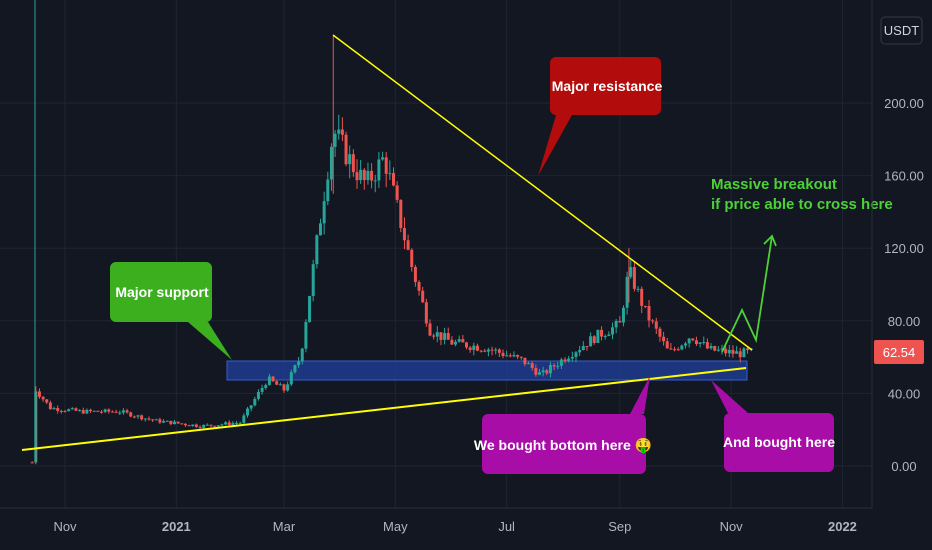 The width and height of the screenshot is (932, 550). What do you see at coordinates (773, 426) in the screenshot?
I see `callout-bought-here: And bought here` at bounding box center [773, 426].